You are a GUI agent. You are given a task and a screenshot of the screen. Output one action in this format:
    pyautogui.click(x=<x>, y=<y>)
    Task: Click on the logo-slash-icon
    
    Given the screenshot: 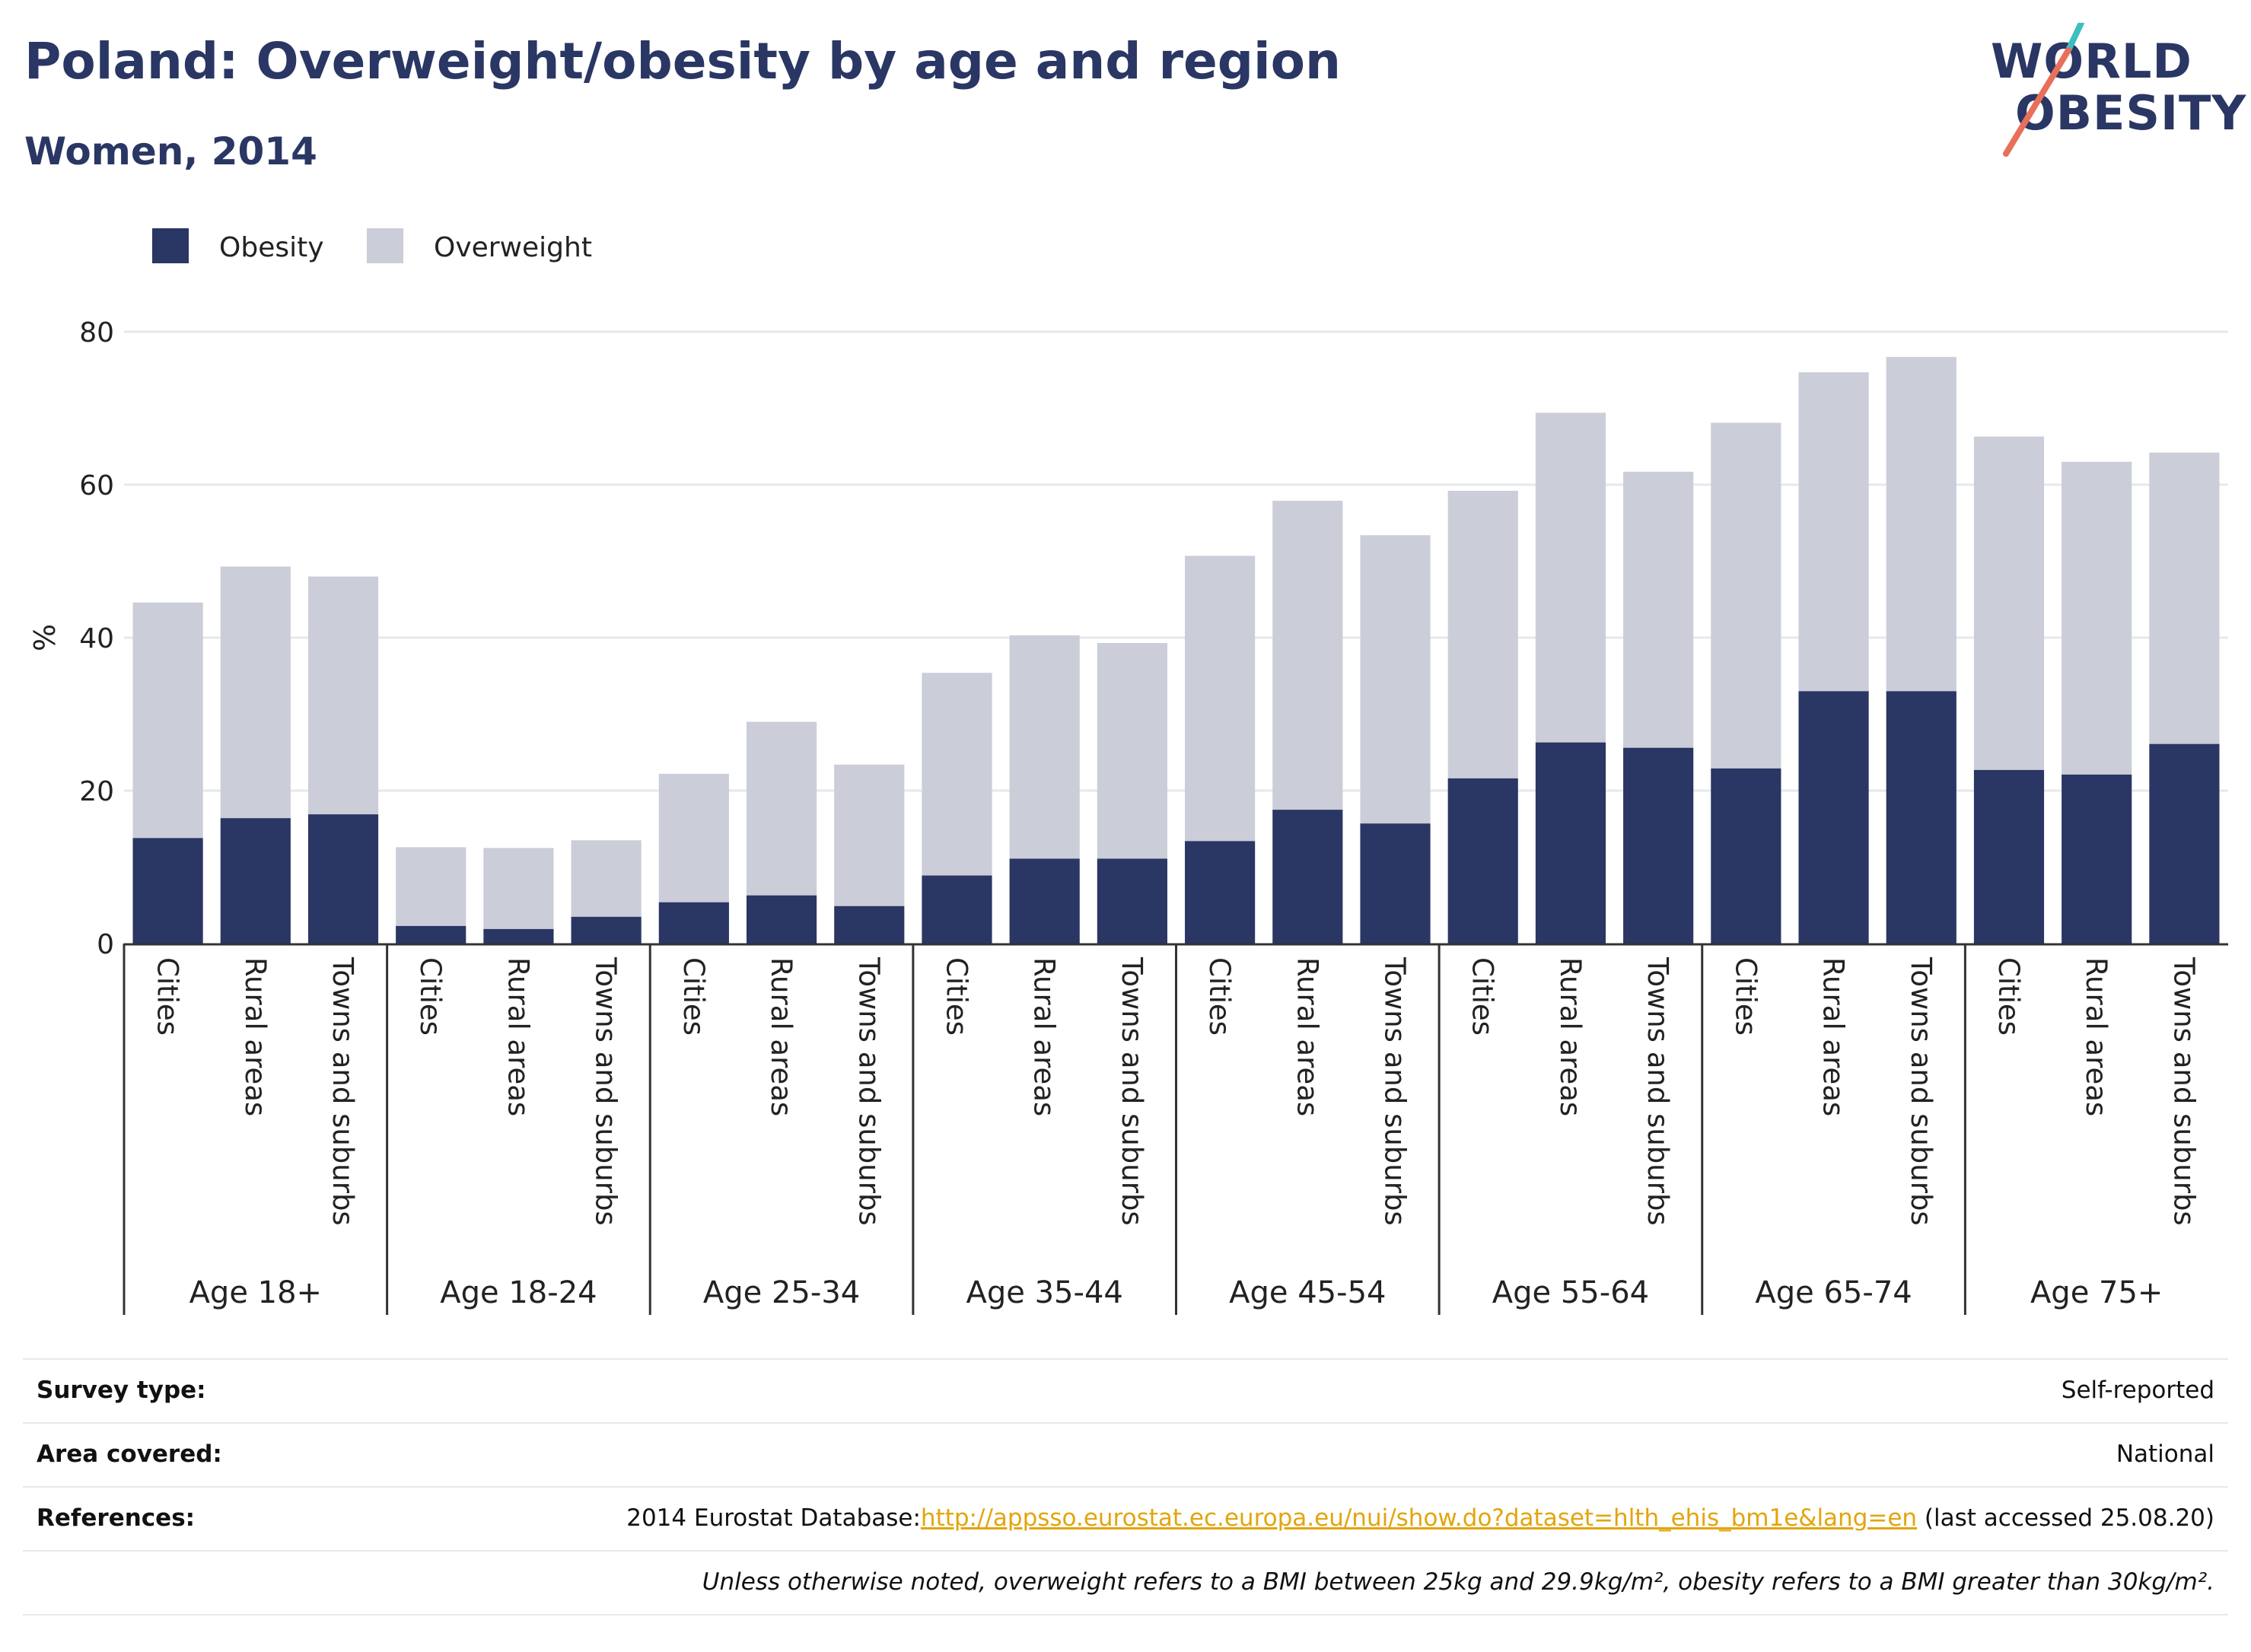 What is the action you would take?
    pyautogui.click(x=2043, y=90)
    